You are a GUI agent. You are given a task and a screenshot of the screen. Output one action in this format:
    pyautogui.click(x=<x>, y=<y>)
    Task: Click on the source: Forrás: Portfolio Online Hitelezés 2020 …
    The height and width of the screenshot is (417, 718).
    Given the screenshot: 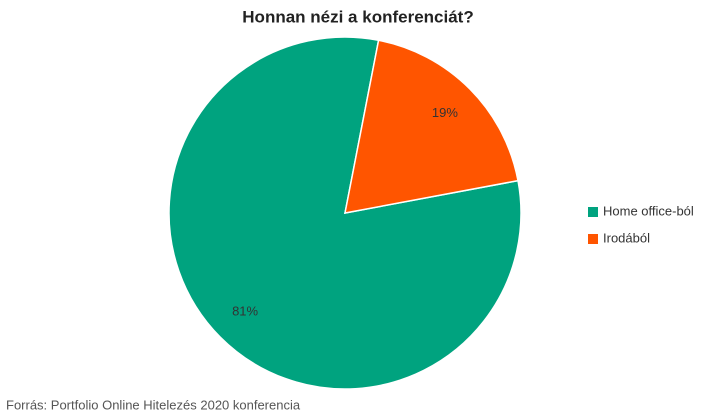 What is the action you would take?
    pyautogui.click(x=153, y=404)
    